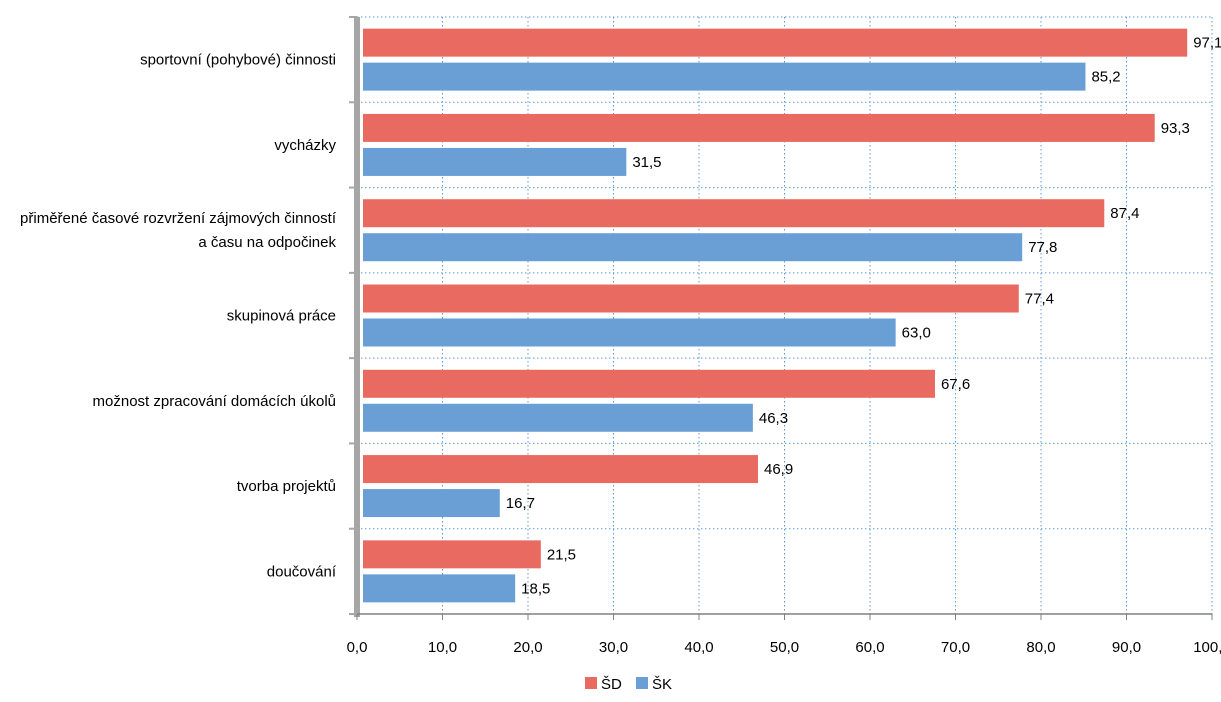 This screenshot has height=702, width=1221. What do you see at coordinates (1042, 247) in the screenshot?
I see `data-label: 77,8` at bounding box center [1042, 247].